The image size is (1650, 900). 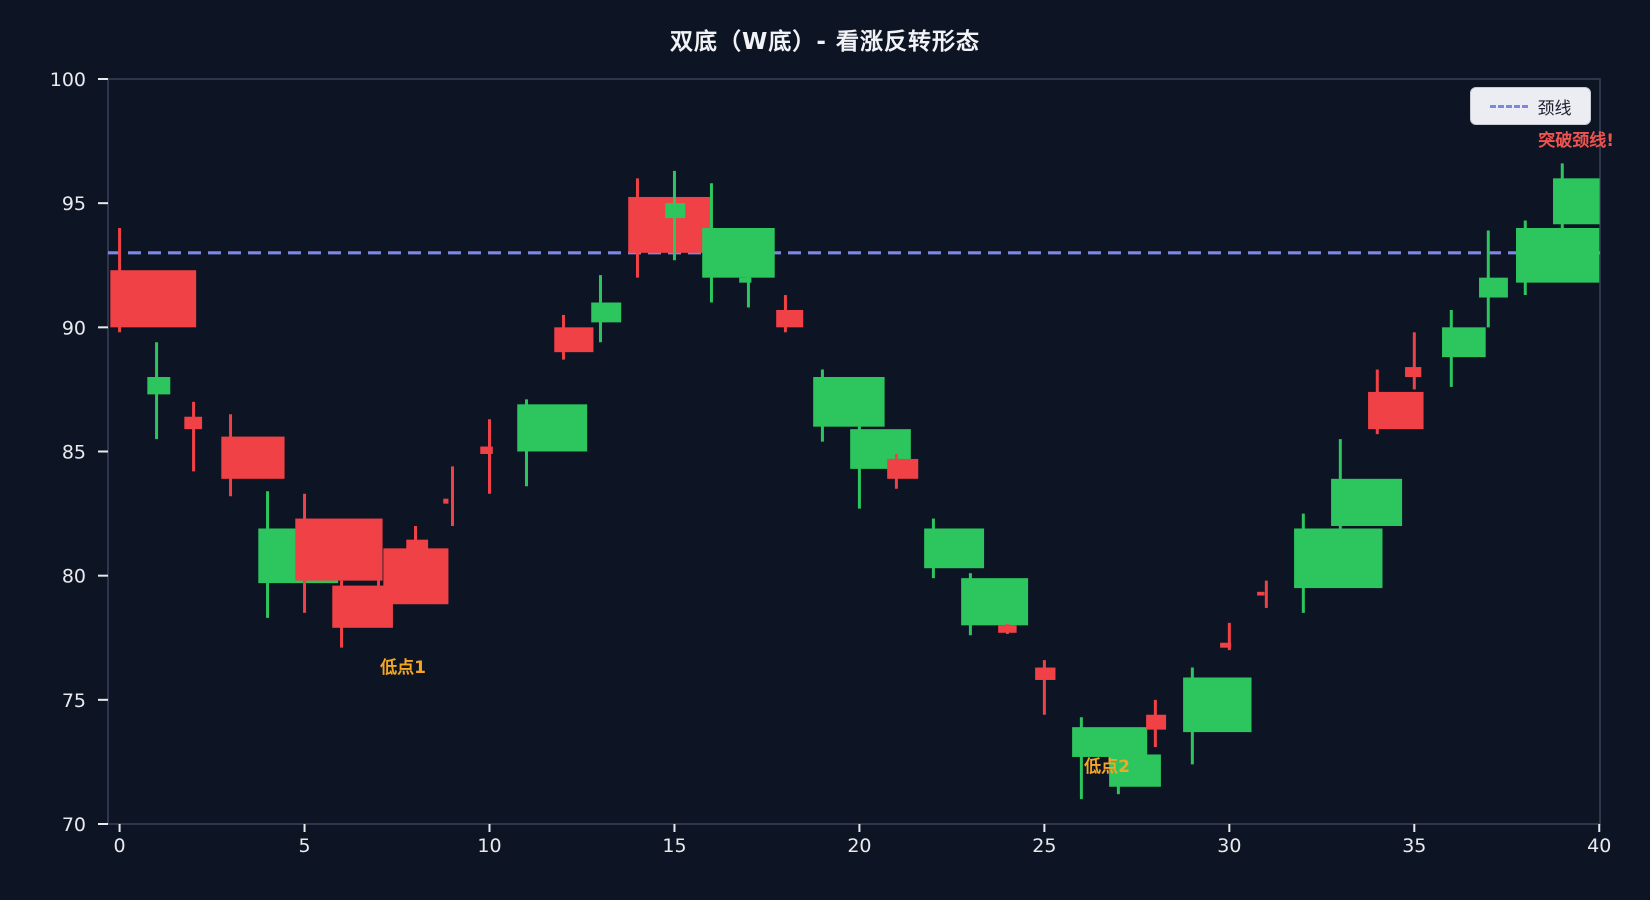 I want to click on x-tick-label: 40, so click(x=1599, y=846).